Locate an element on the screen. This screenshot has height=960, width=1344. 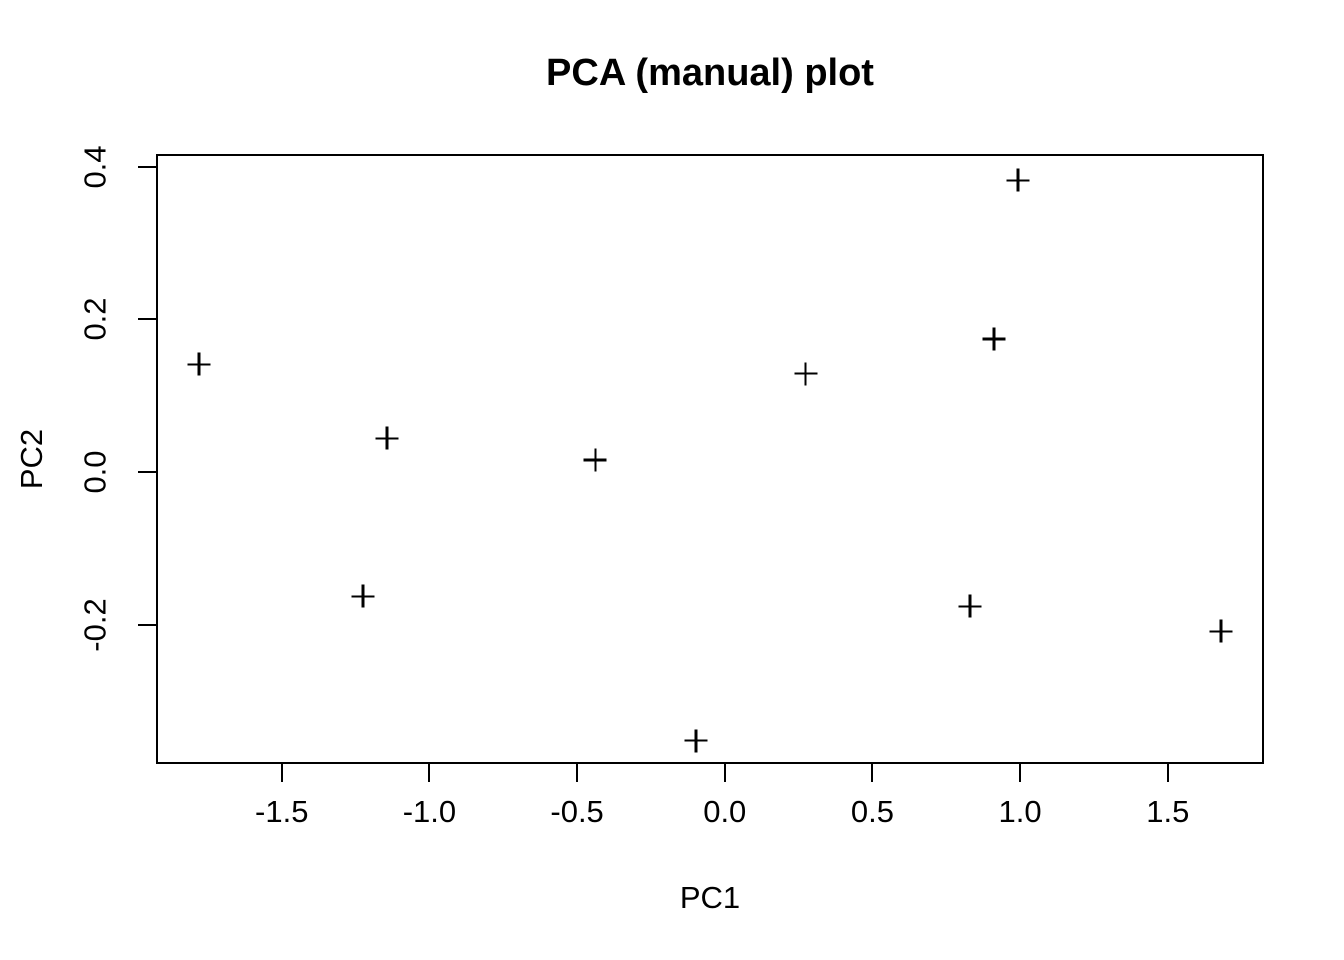
x-axis-label: PC1 is located at coordinates (710, 897).